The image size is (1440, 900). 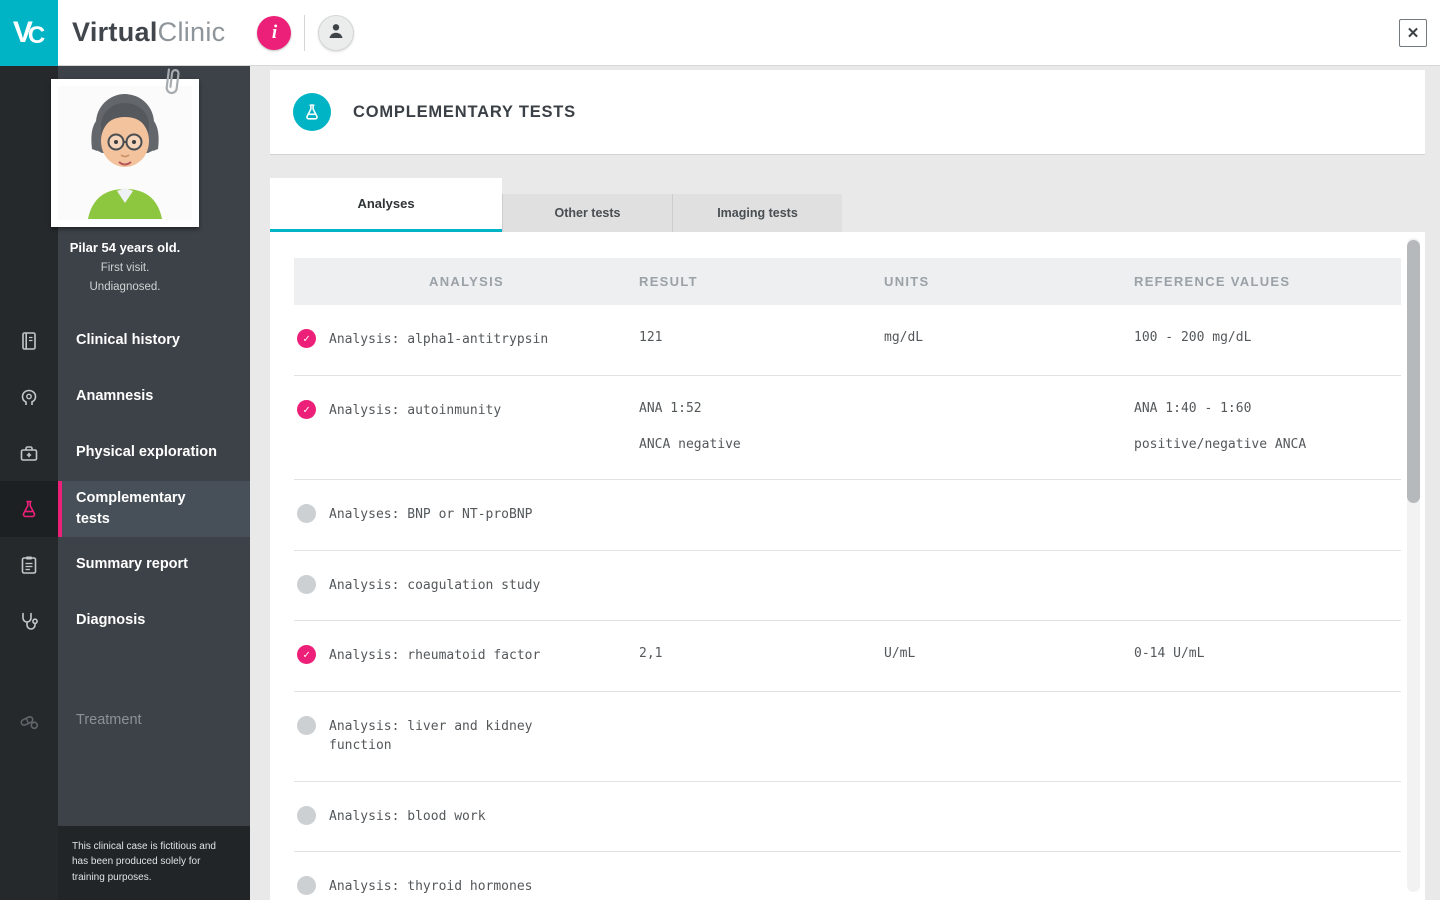 I want to click on sidebar-item-diagnosis: Diagnosis, so click(x=125, y=621).